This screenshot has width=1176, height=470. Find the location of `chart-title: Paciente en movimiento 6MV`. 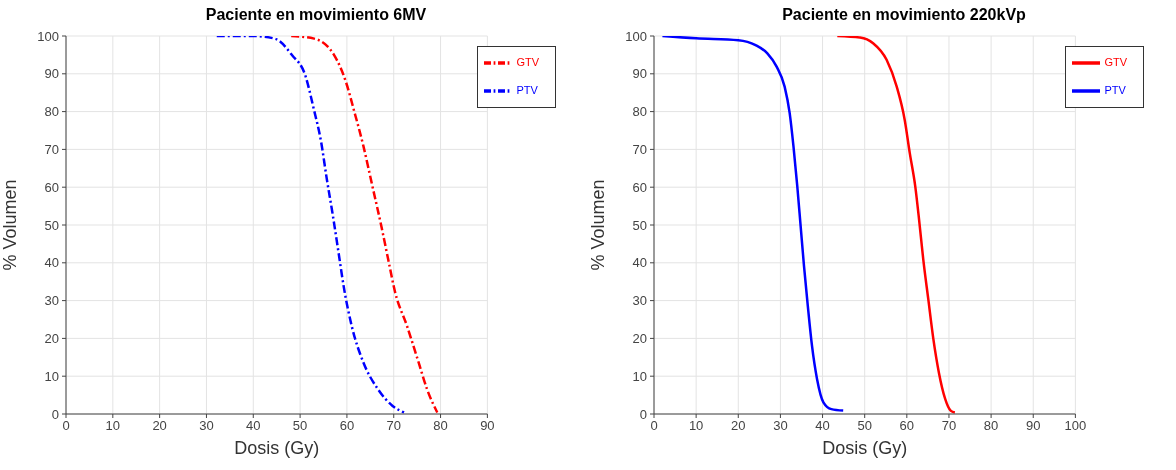

chart-title: Paciente en movimiento 6MV is located at coordinates (316, 15).